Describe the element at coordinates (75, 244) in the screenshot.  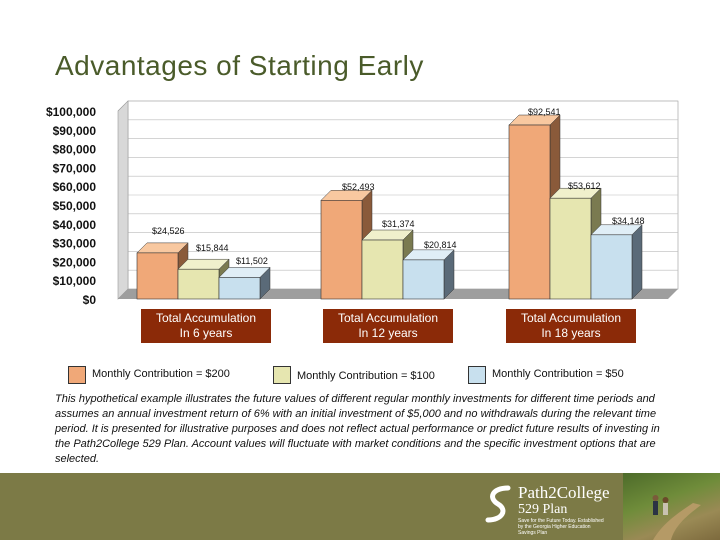
I see `y-tick-label: $30,000` at that location.